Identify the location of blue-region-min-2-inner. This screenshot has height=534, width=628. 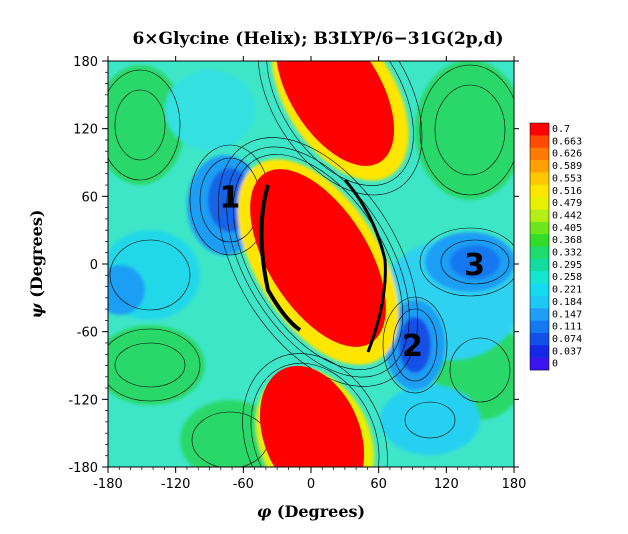
(415, 345).